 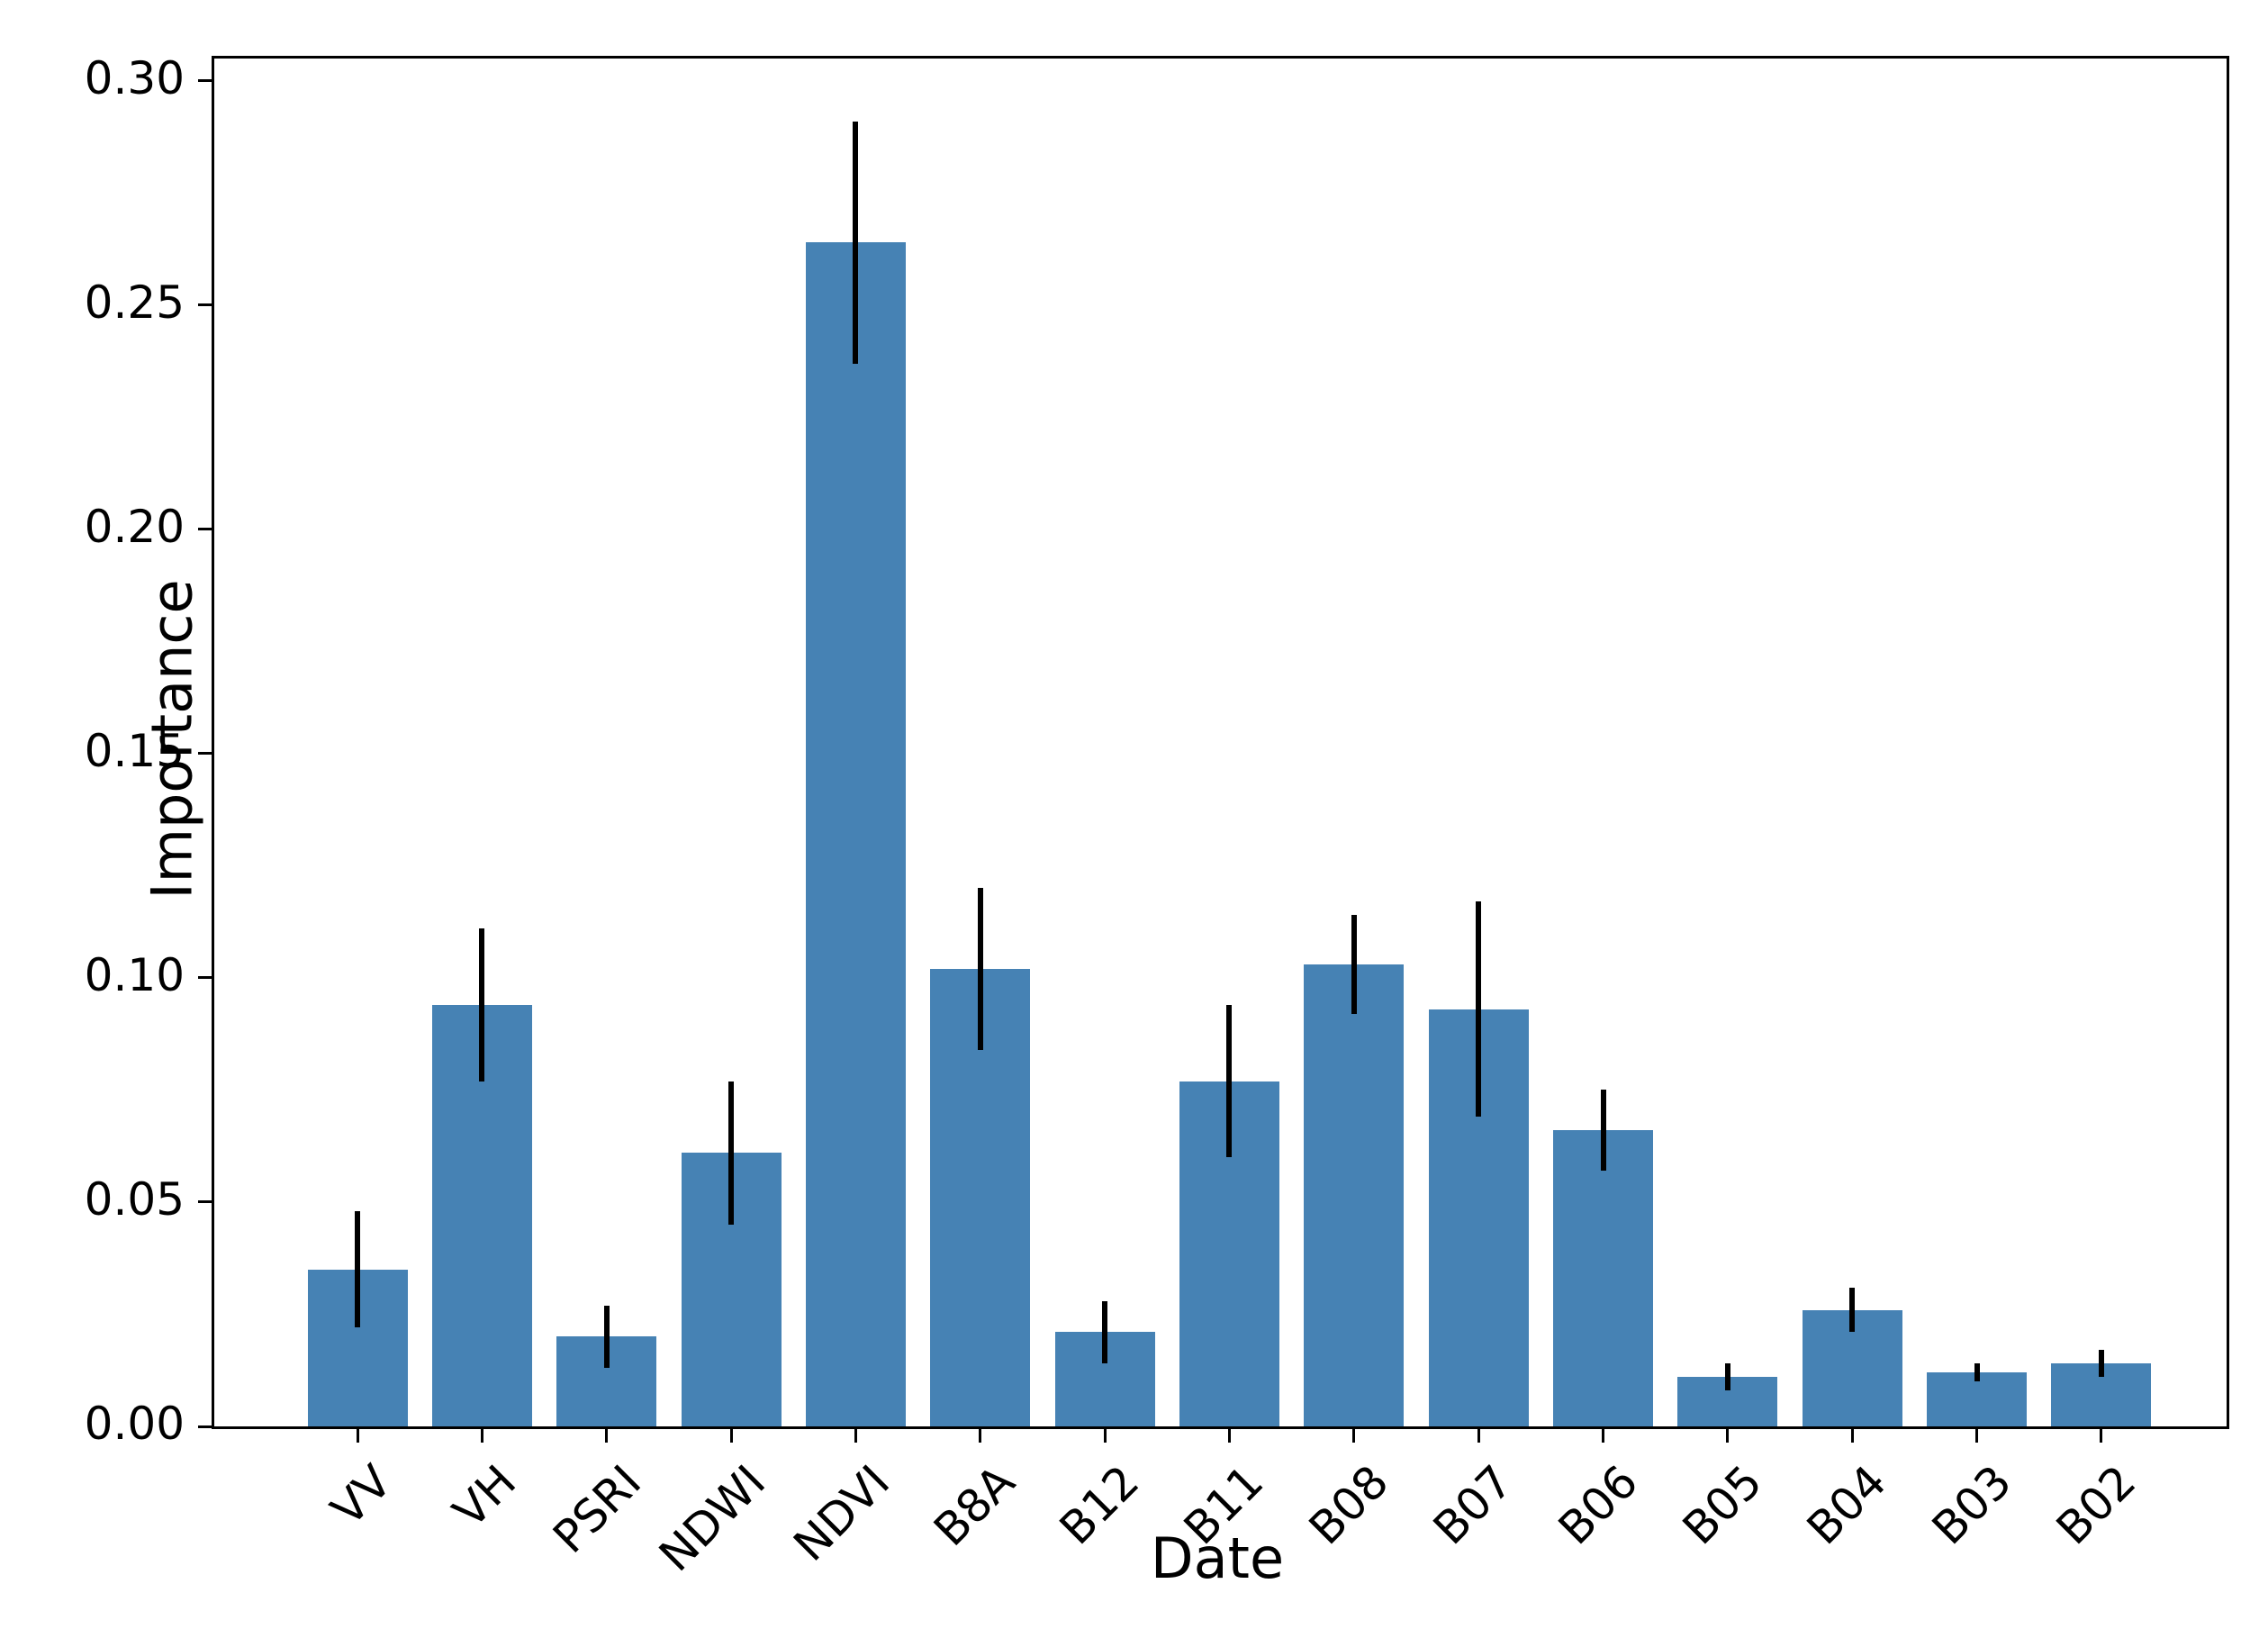 What do you see at coordinates (1479, 1009) in the screenshot?
I see `error-bar-B07` at bounding box center [1479, 1009].